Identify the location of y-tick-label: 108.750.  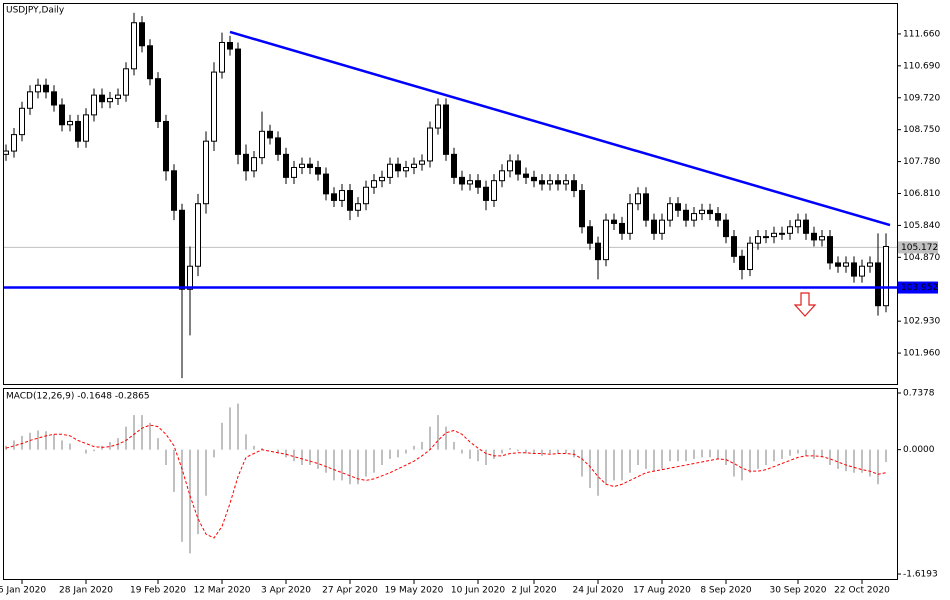
(921, 130).